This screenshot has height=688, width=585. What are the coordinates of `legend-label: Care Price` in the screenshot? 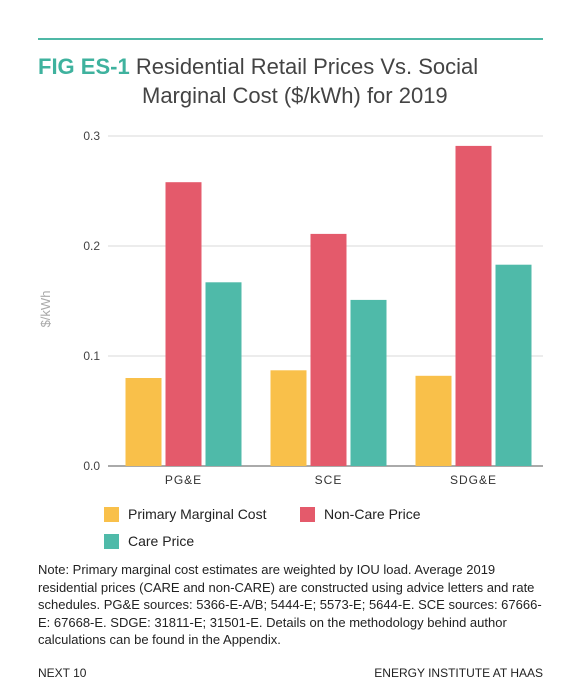 It's located at (161, 541).